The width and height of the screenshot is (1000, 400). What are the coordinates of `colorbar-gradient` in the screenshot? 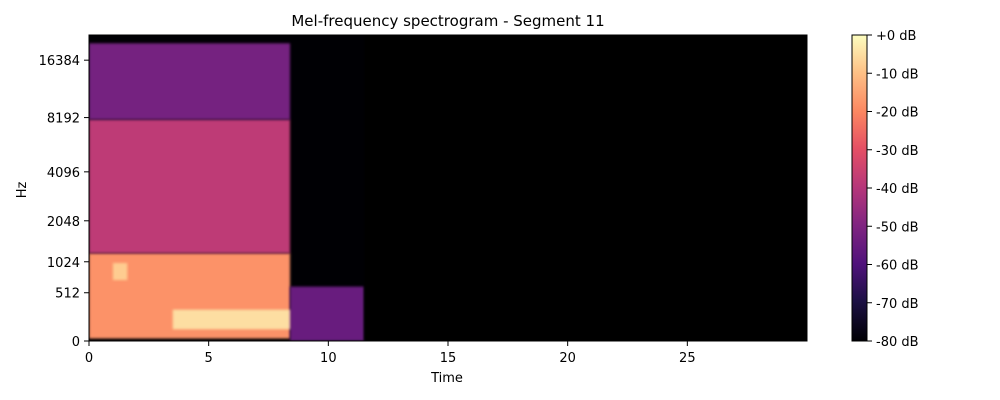 It's located at (859, 188).